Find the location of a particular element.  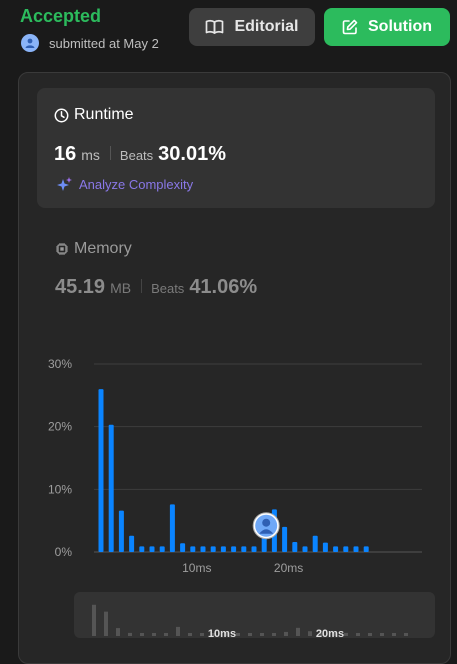

analyze-complexity-label: Analyze Complexity is located at coordinates (136, 184).